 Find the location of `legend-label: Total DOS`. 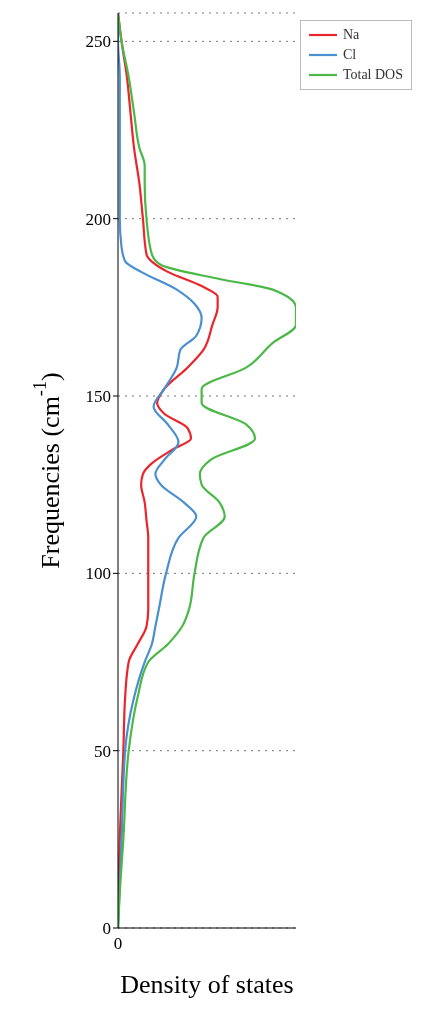

legend-label: Total DOS is located at coordinates (372, 75).